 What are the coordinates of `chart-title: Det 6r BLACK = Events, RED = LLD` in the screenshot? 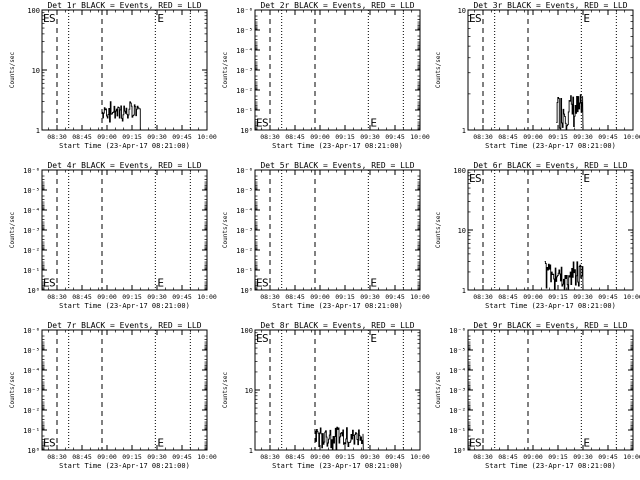 It's located at (550, 165).